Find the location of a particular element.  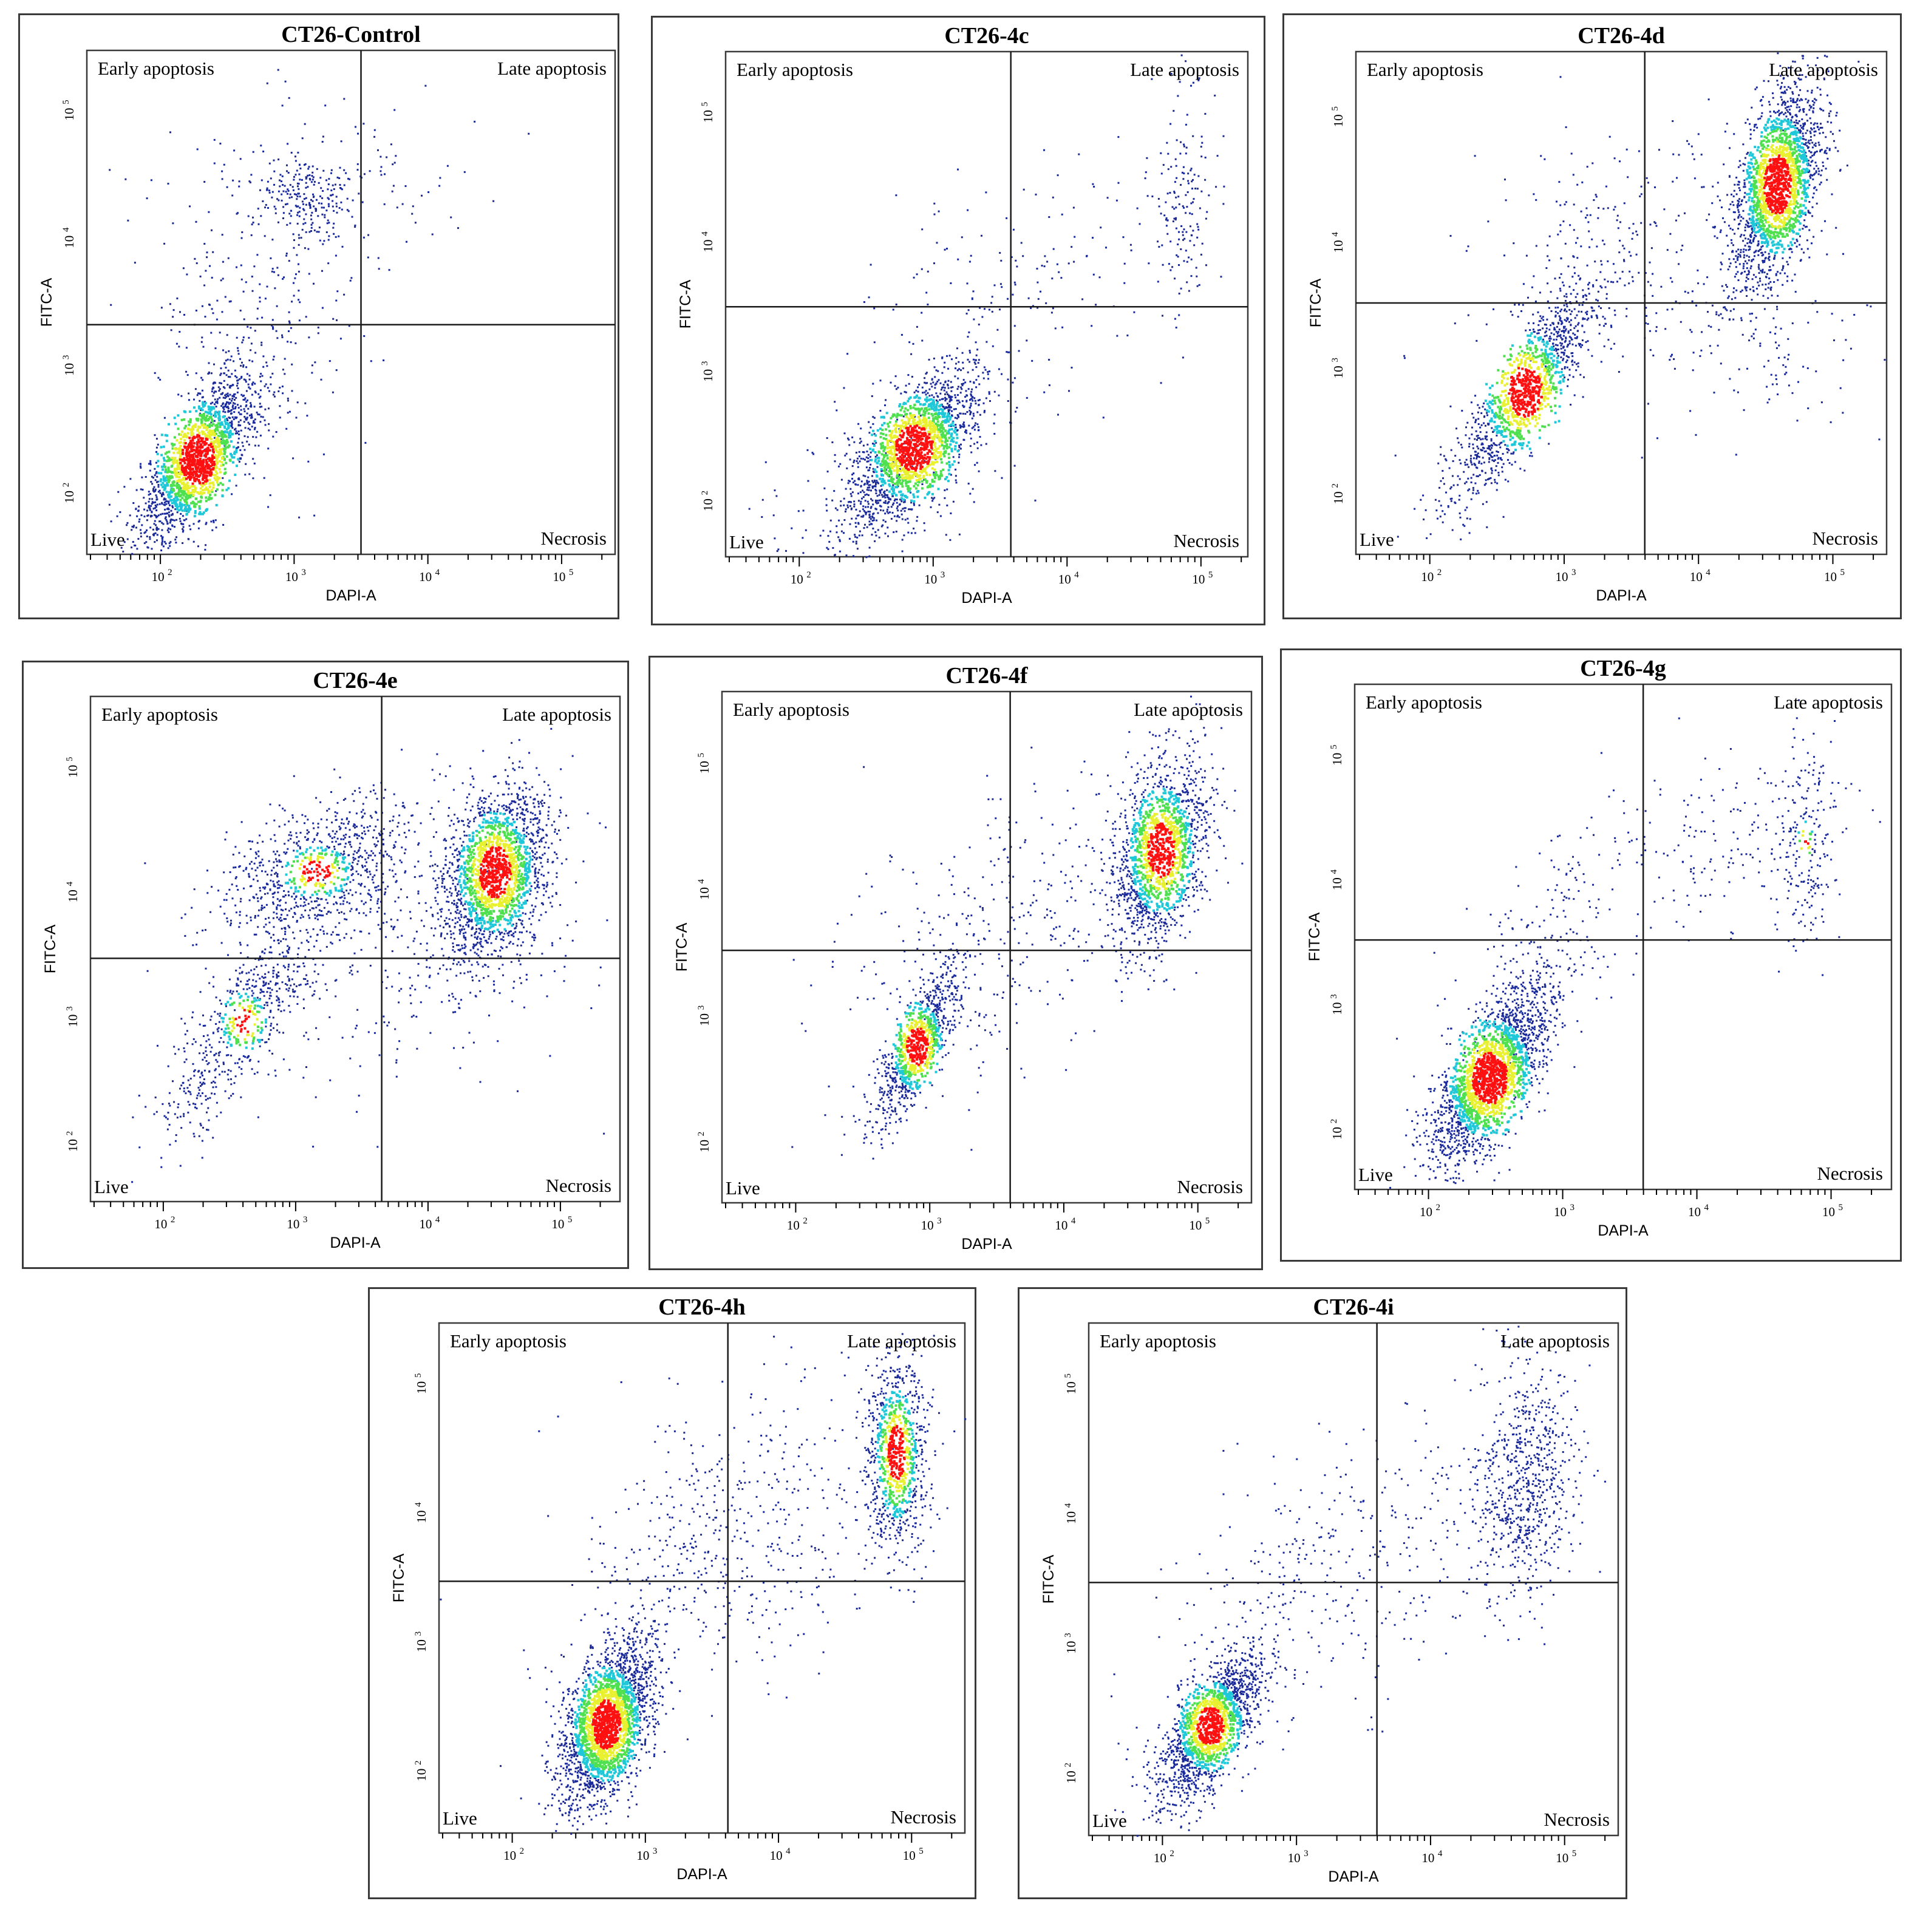

panel-title: CT26-4i is located at coordinates (1353, 1307).